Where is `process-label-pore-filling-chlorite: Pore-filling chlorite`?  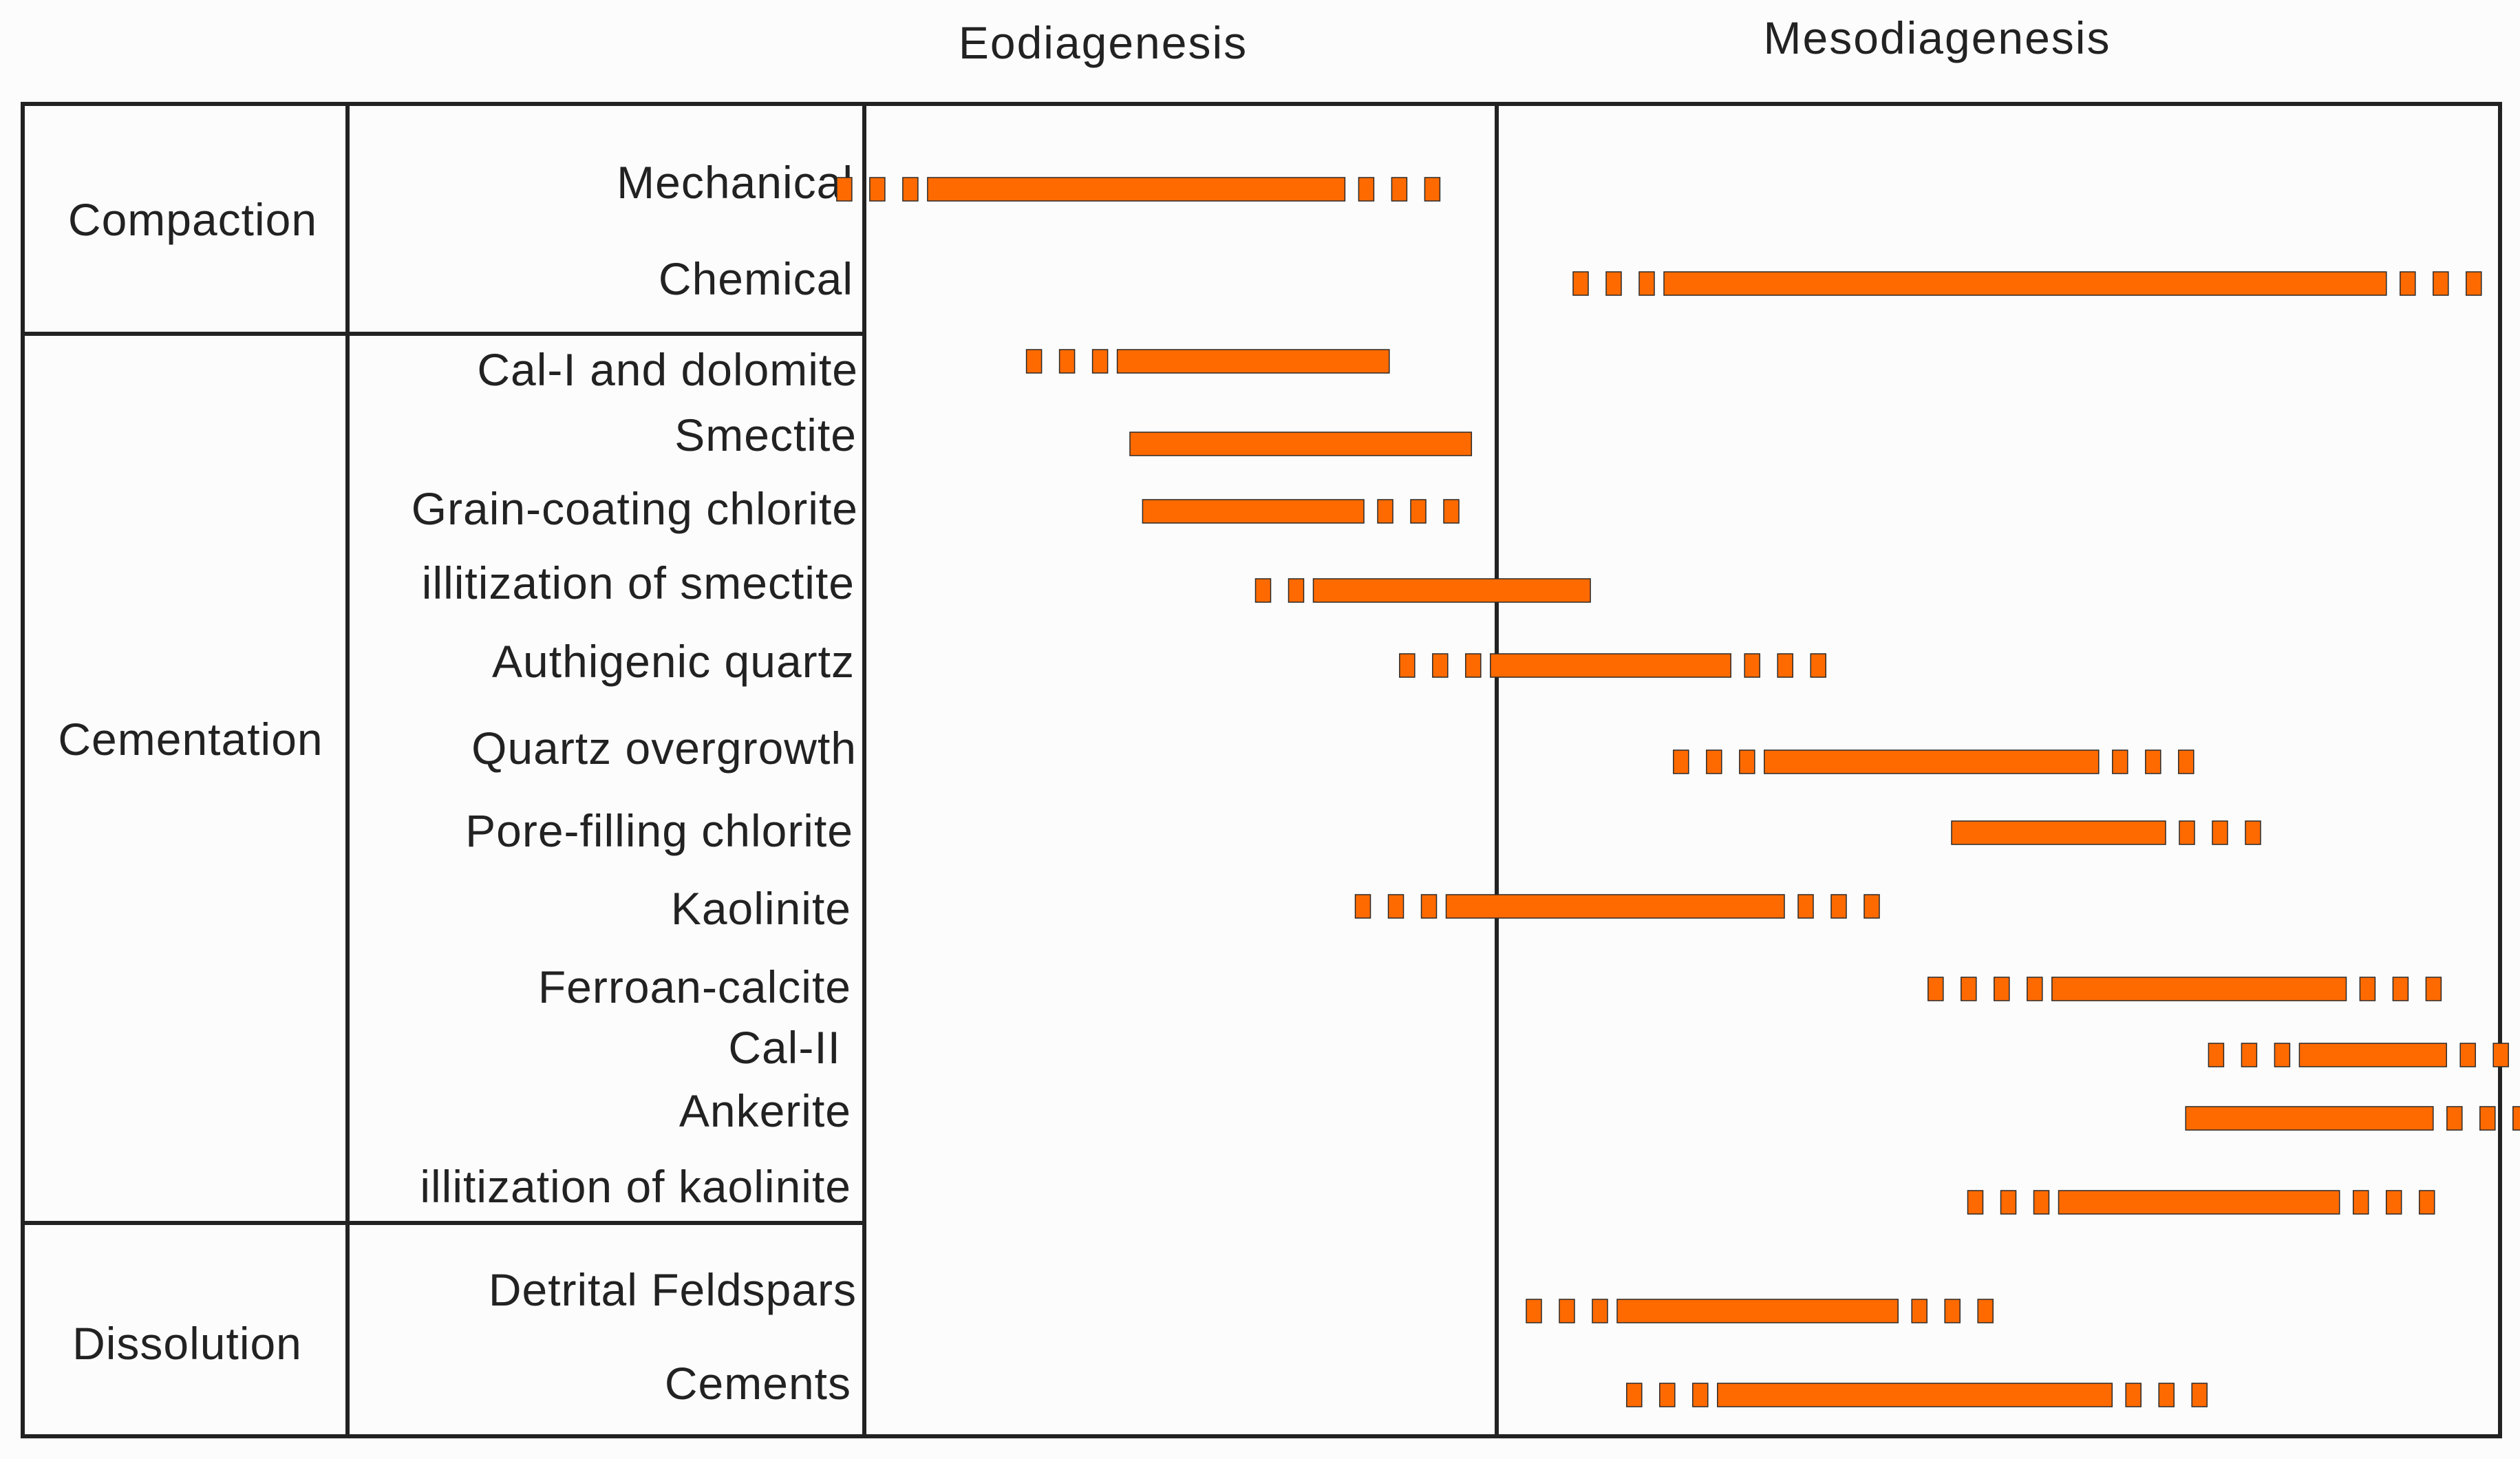
process-label-pore-filling-chlorite: Pore-filling chlorite is located at coordinates (659, 831).